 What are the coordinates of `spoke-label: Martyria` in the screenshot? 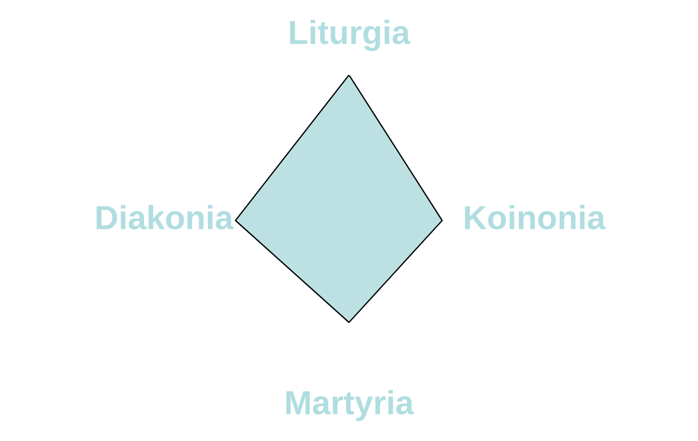 It's located at (350, 406).